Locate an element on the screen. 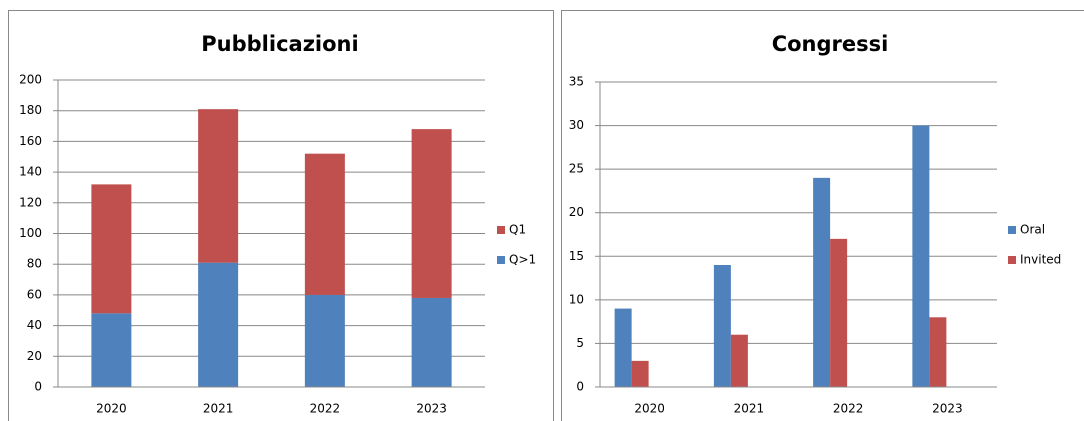 The image size is (1084, 421). legend-label: Oral is located at coordinates (1032, 230).